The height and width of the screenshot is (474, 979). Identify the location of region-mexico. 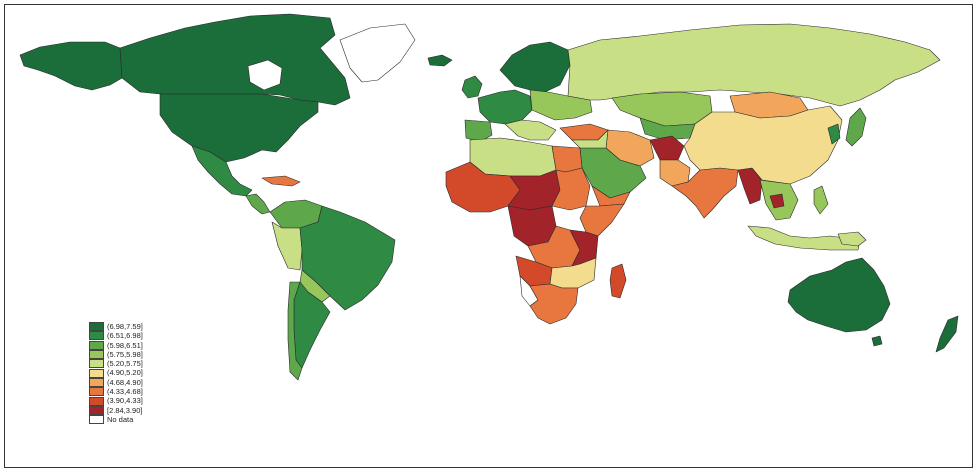
(222, 171).